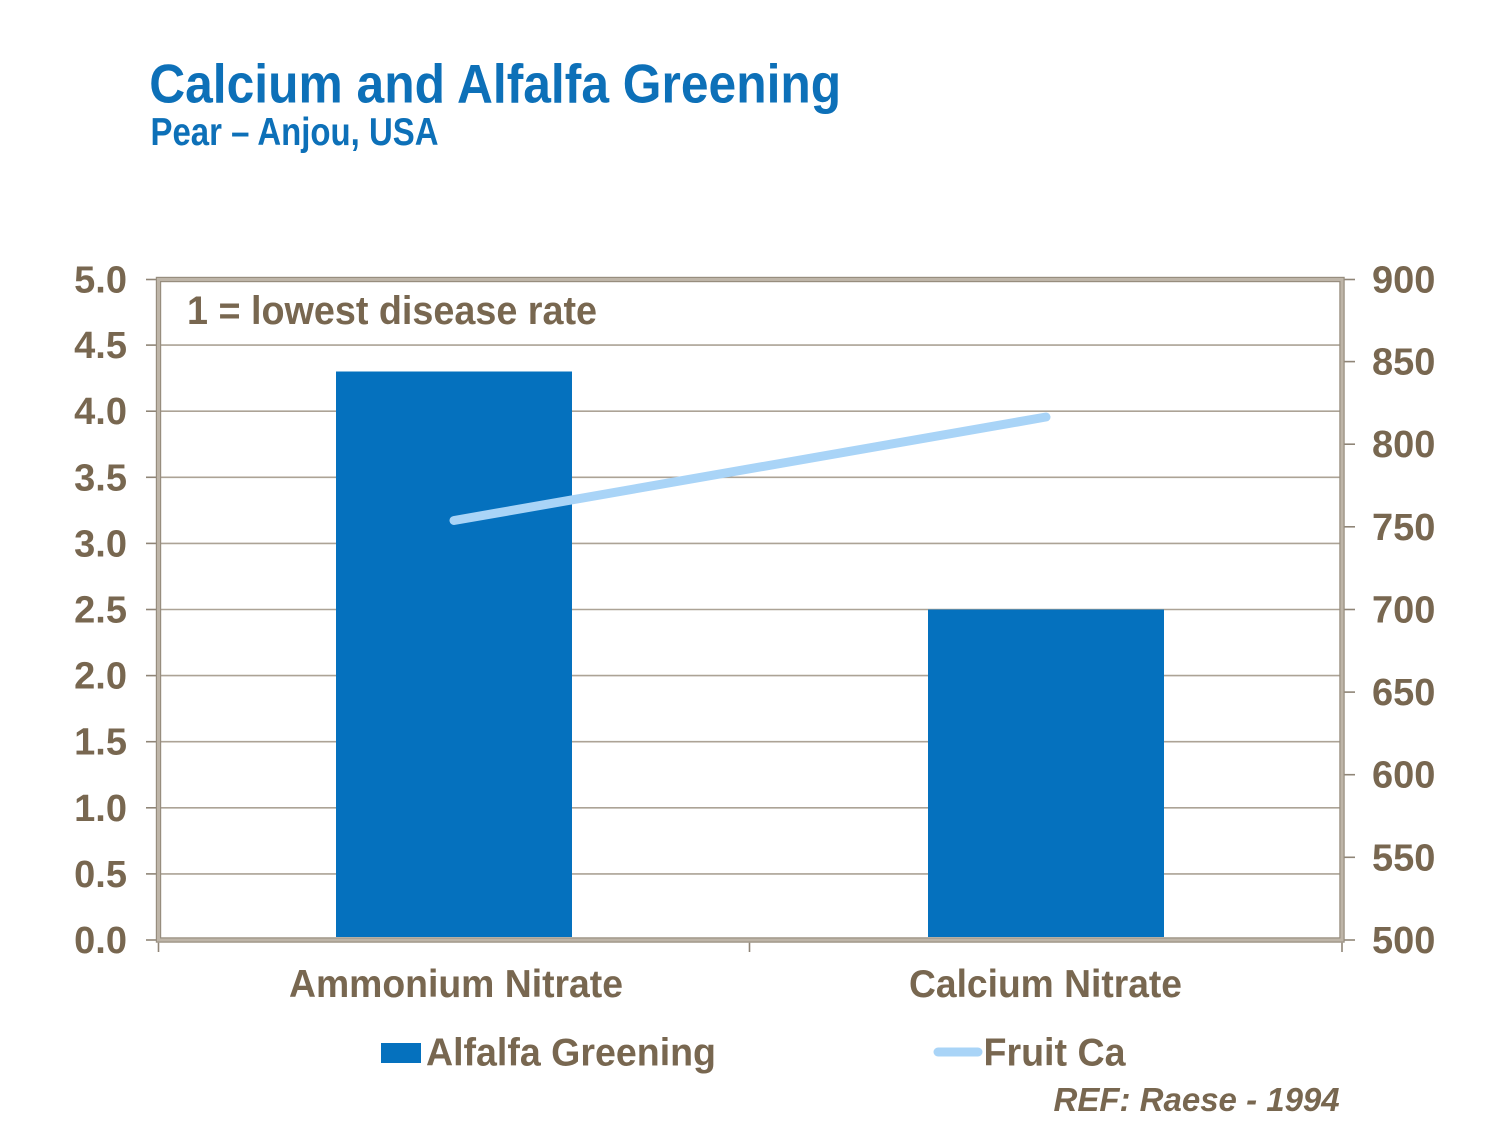 The height and width of the screenshot is (1125, 1500). I want to click on svg-text: 700, so click(1403, 611).